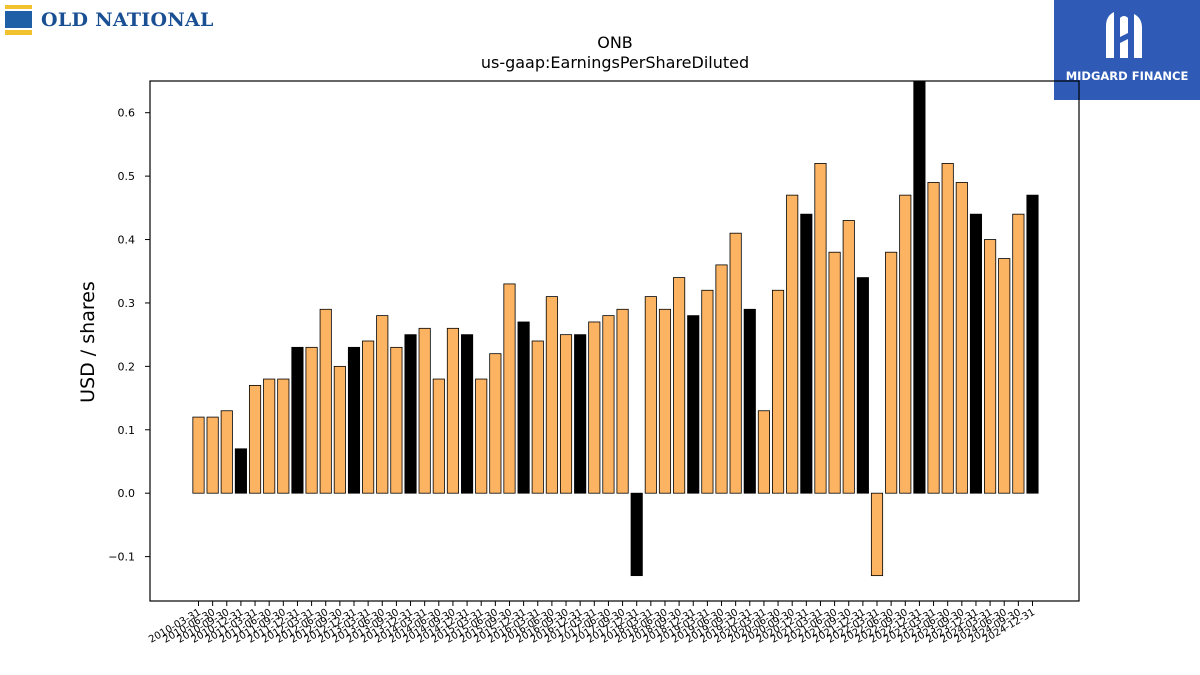 This screenshot has height=675, width=1200. I want to click on y-tick-label: 0.0, so click(127, 493).